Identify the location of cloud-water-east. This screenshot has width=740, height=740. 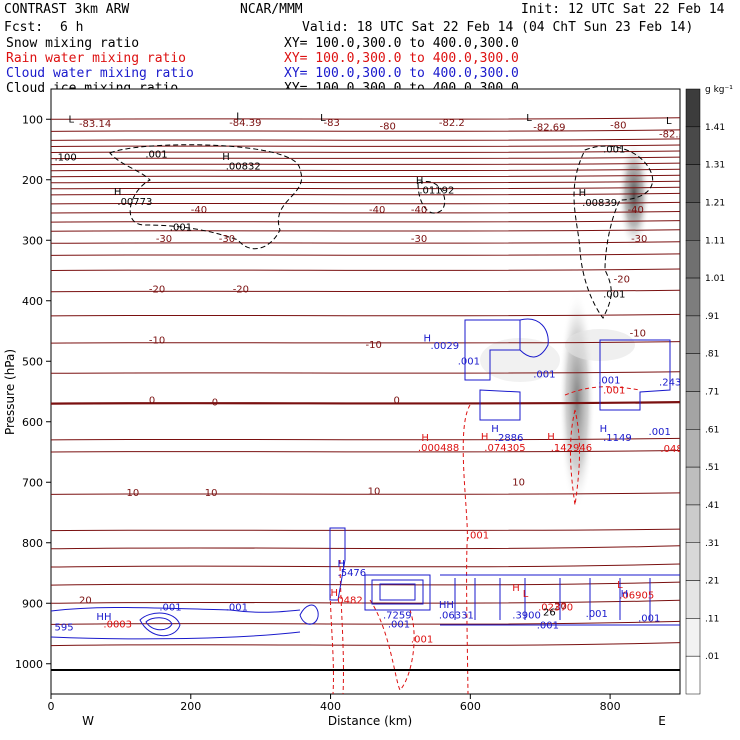
(635, 375).